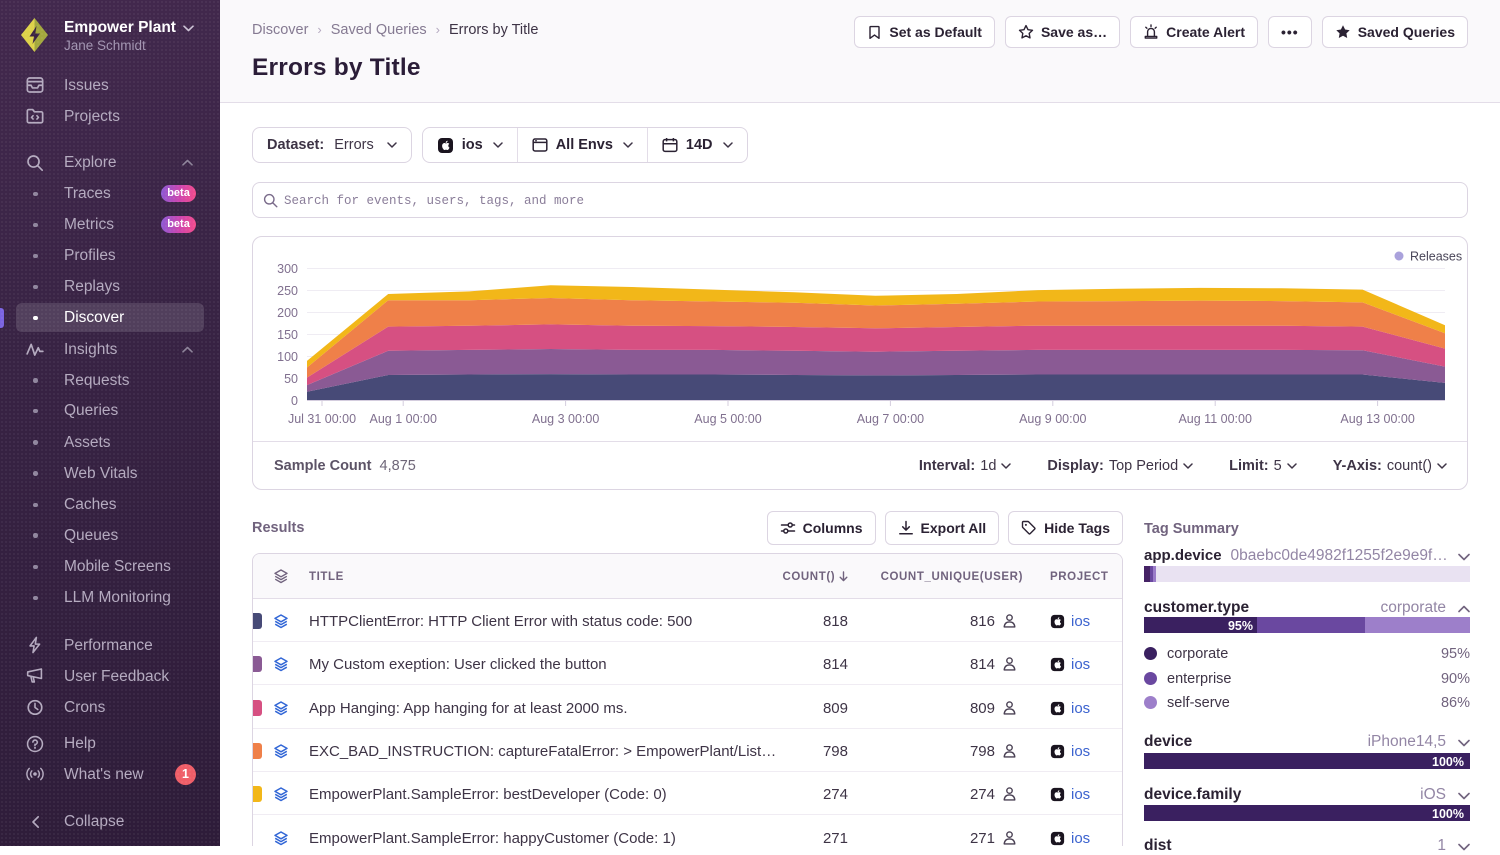 Image resolution: width=1500 pixels, height=855 pixels. Describe the element at coordinates (322, 419) in the screenshot. I see `svg-text: Jul 31 00:00` at that location.